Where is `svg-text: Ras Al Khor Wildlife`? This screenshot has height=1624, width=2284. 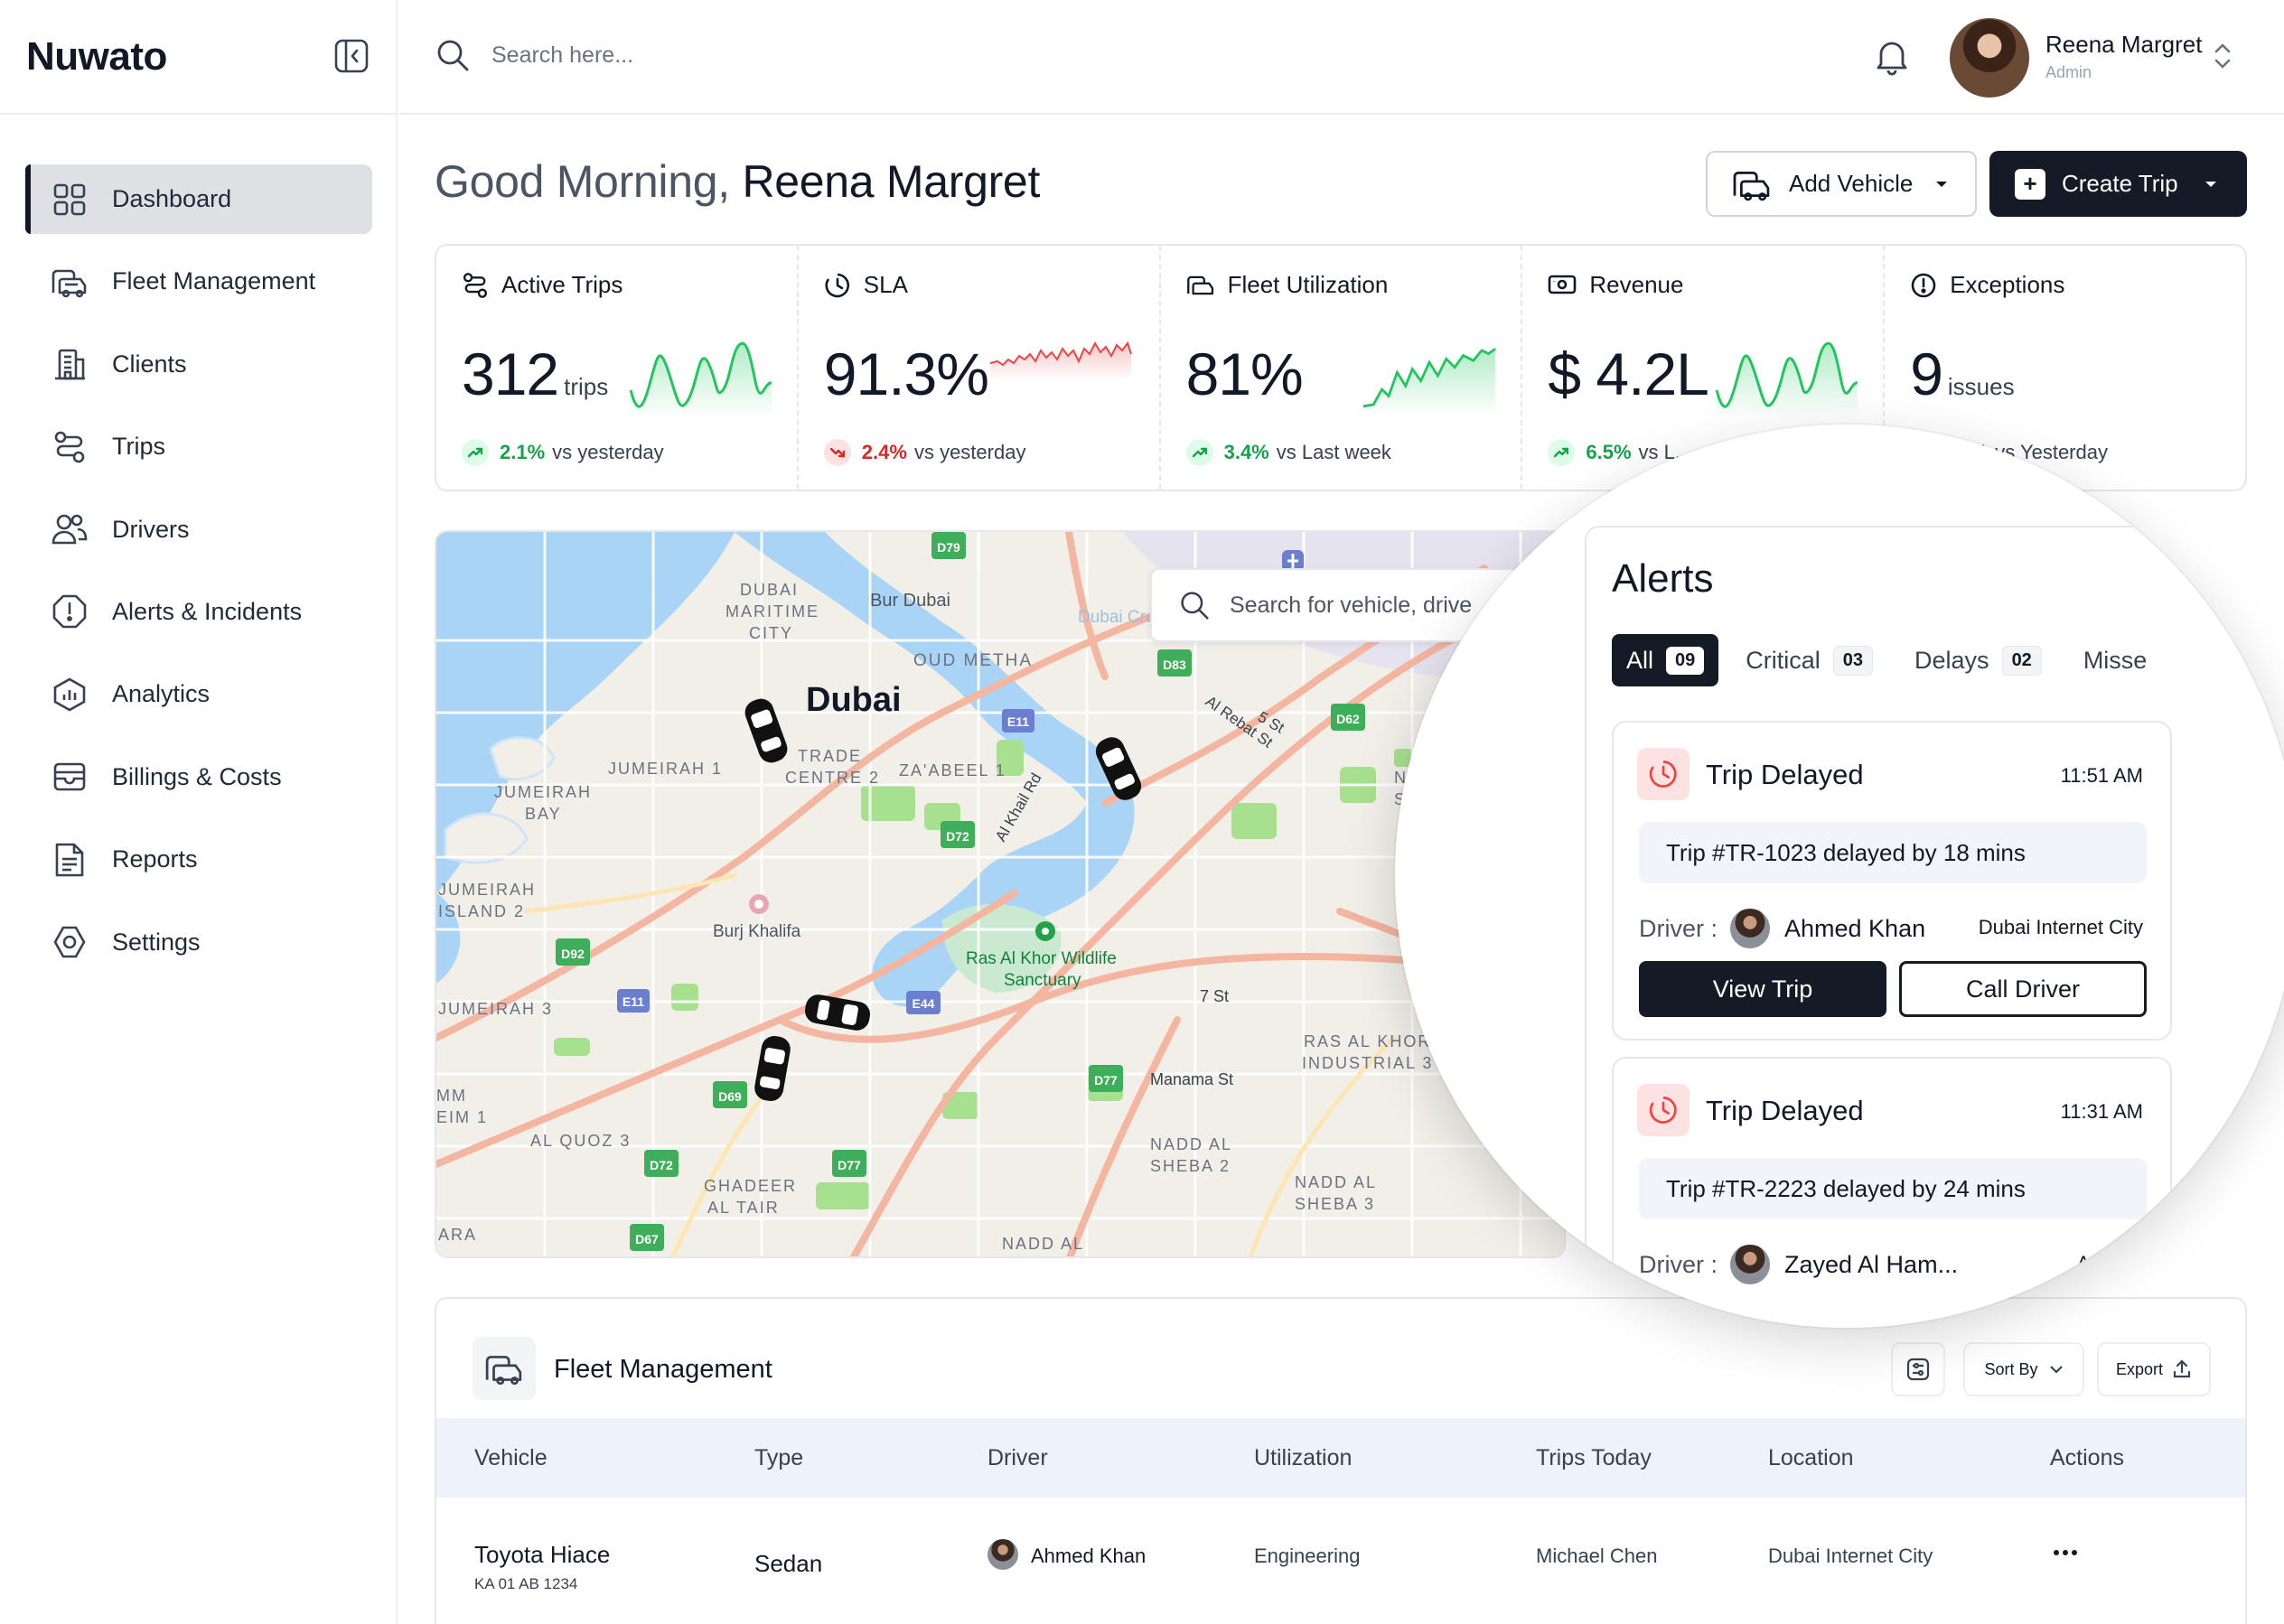
svg-text: Ras Al Khor Wildlife is located at coordinates (1041, 959).